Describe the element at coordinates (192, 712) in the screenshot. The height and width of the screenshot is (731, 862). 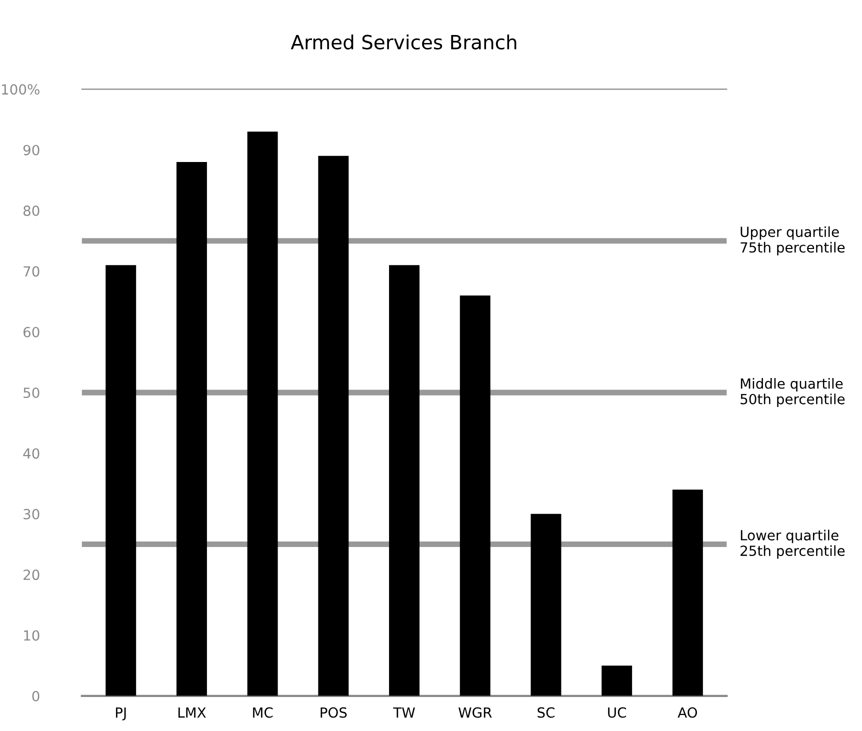
I see `x-tick-label: LMX` at that location.